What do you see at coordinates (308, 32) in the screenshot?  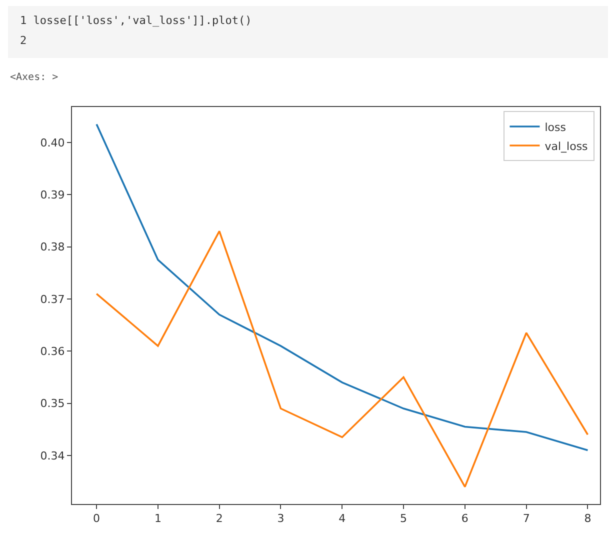 I see `code-cell: 1 losse[['loss','val_loss']].plot() 2` at bounding box center [308, 32].